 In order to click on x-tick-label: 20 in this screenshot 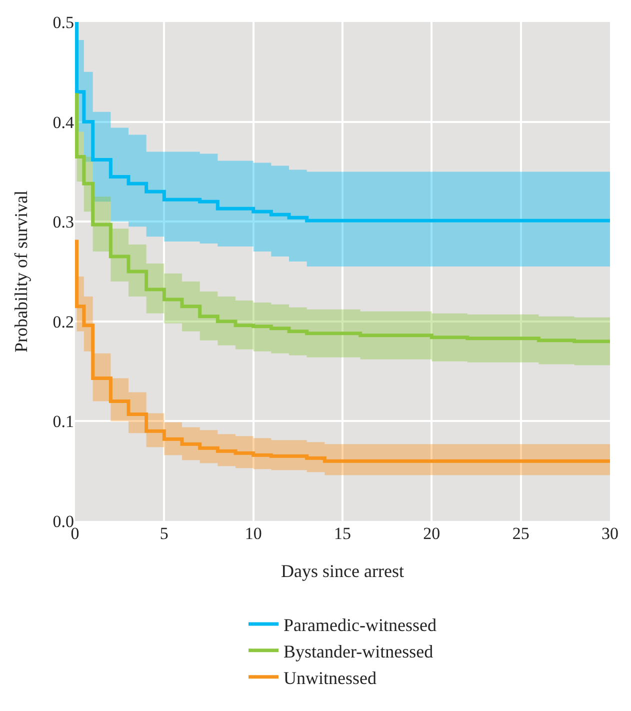, I will do `click(431, 533)`.